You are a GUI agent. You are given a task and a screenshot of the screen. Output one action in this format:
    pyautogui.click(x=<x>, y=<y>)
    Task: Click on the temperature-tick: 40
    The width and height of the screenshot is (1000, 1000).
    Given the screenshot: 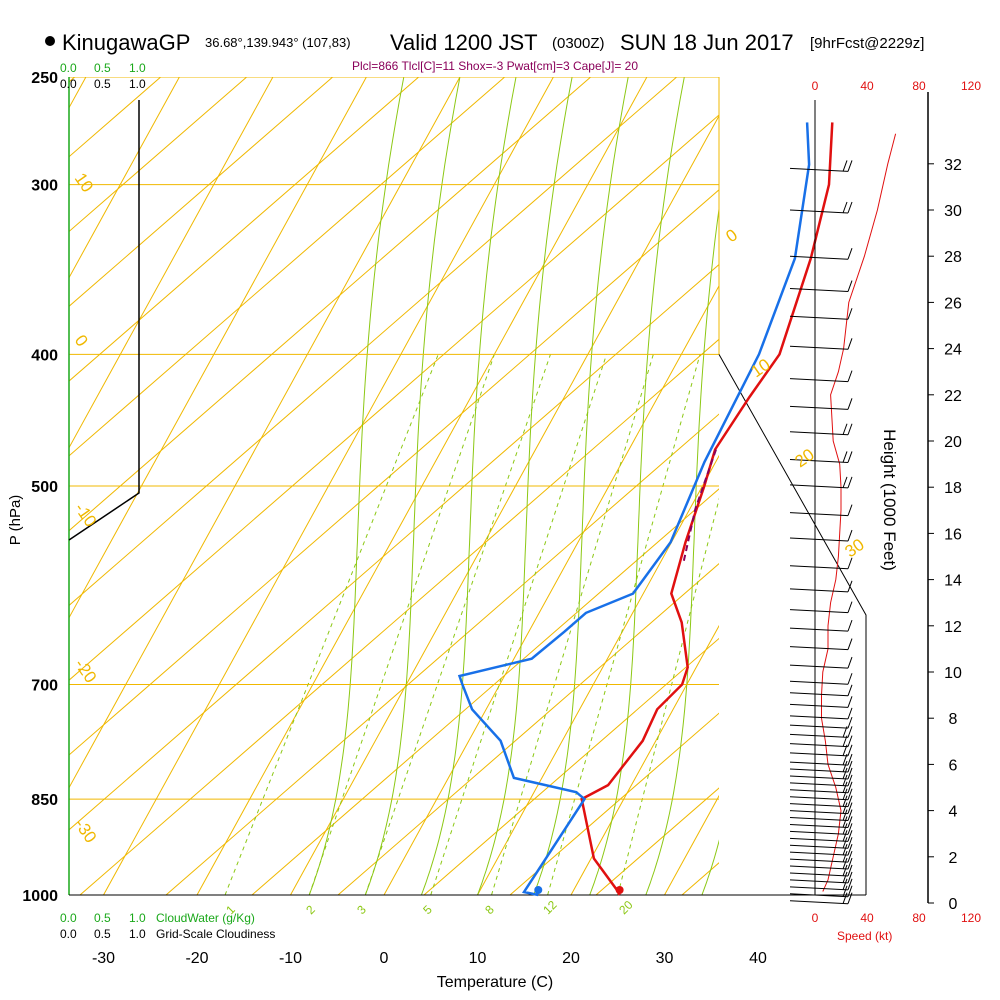 What is the action you would take?
    pyautogui.click(x=758, y=958)
    